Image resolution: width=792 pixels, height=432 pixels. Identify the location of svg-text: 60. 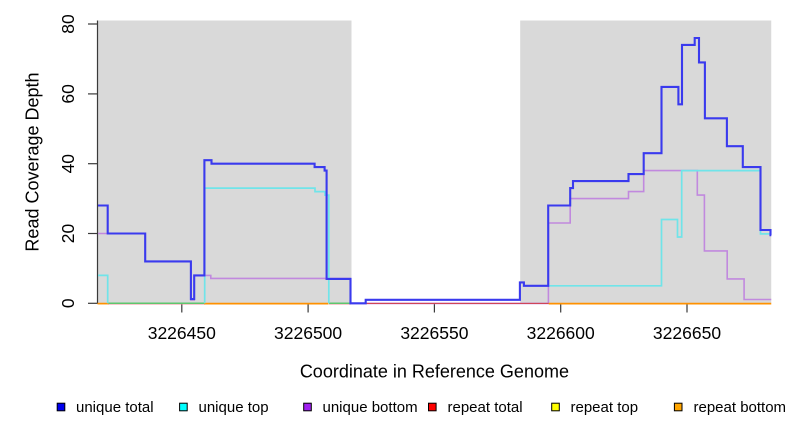
(68, 94).